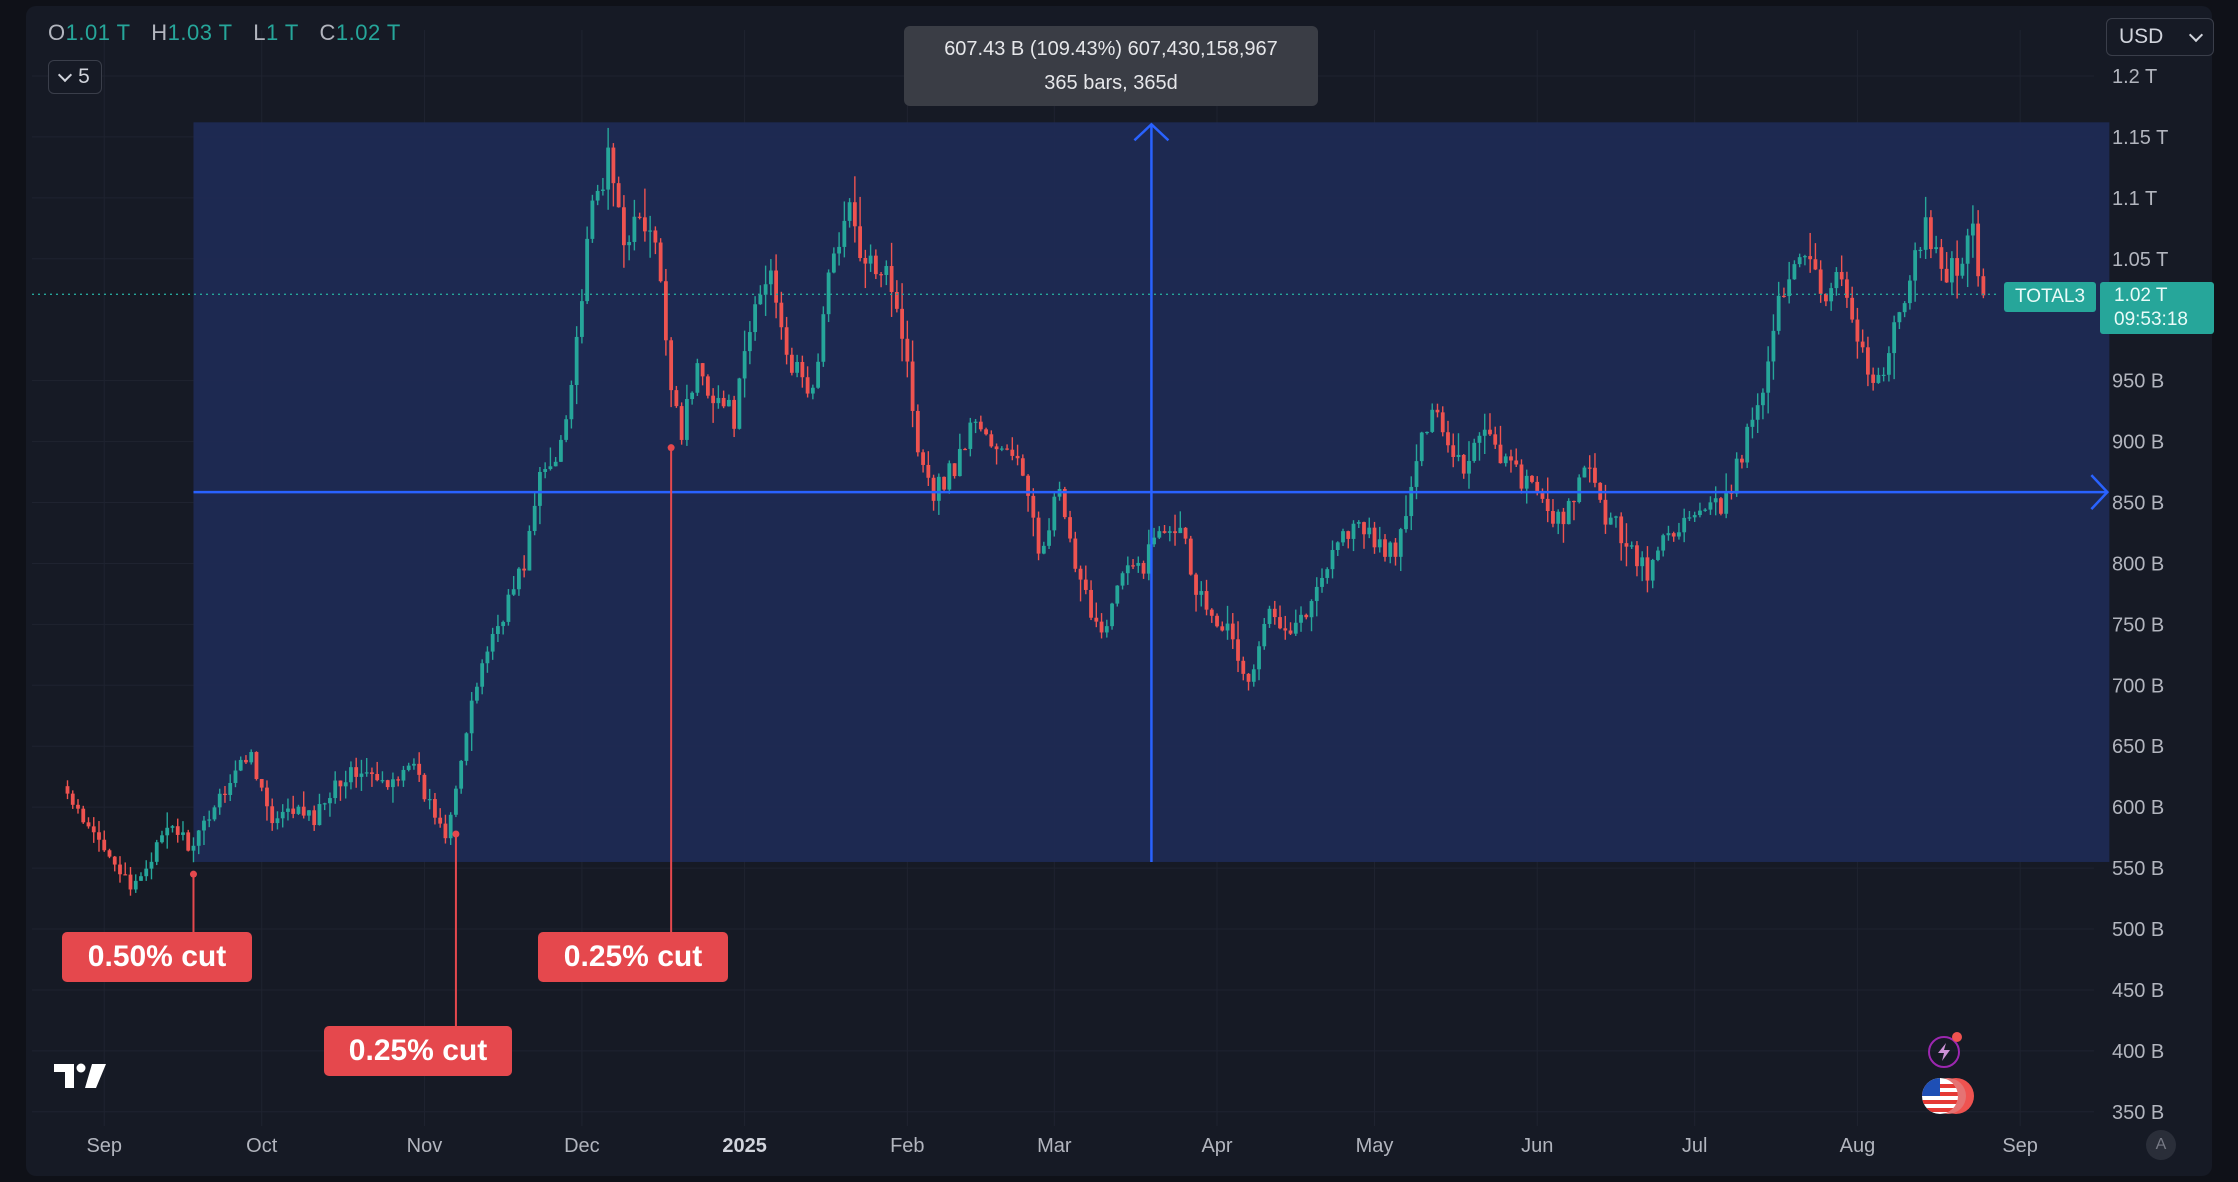 This screenshot has width=2238, height=1182. I want to click on currency-select: USD, so click(2160, 37).